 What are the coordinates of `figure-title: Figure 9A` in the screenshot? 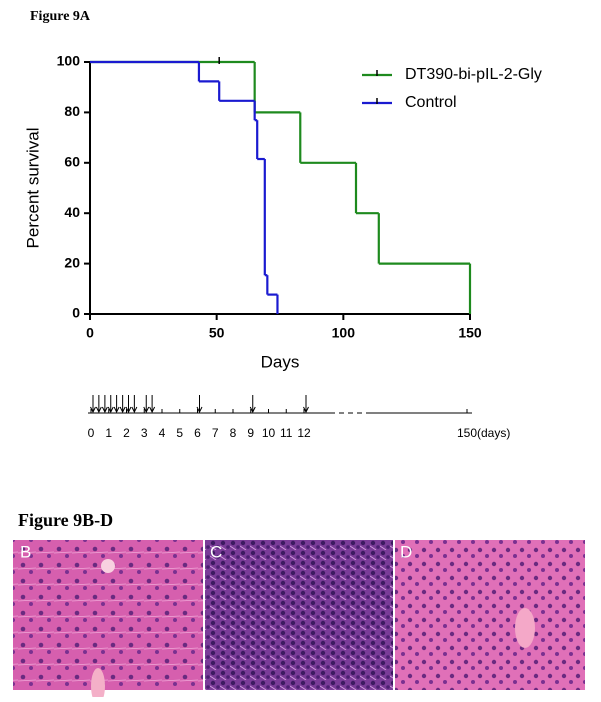 It's located at (60, 16).